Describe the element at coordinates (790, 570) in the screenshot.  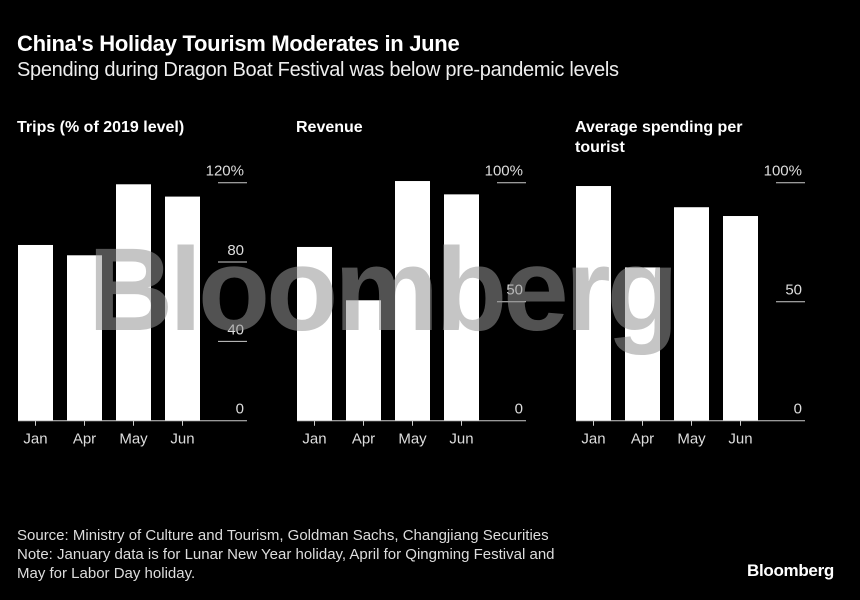
I see `bloomberg-logo: Bloomberg` at that location.